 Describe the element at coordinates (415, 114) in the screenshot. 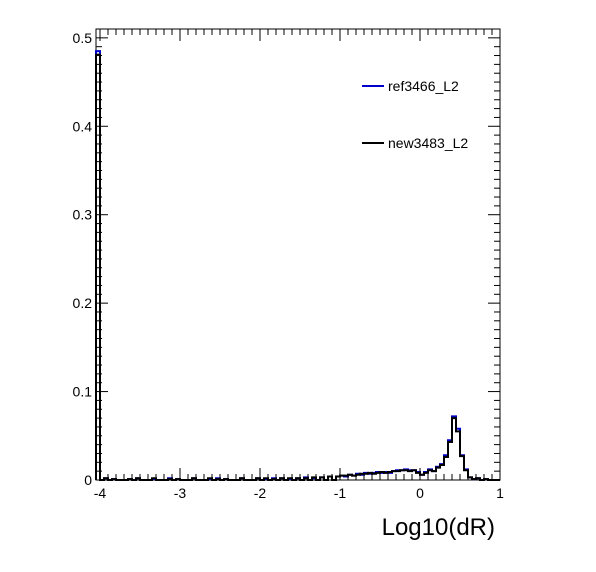

I see `legend: ref3466_L2 new3483_L2` at that location.